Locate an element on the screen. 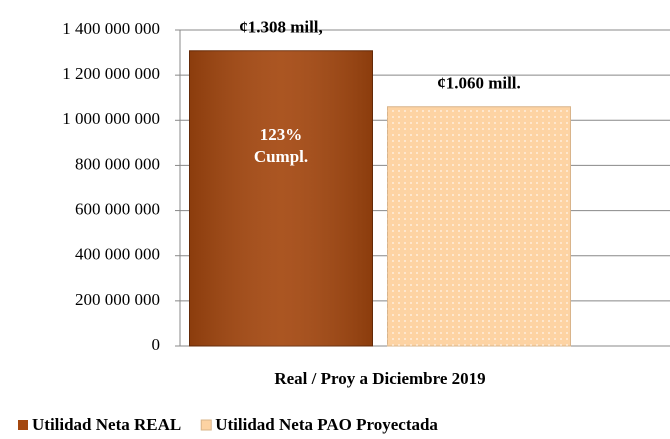 The height and width of the screenshot is (439, 670). y-tick-label: 0 is located at coordinates (156, 344).